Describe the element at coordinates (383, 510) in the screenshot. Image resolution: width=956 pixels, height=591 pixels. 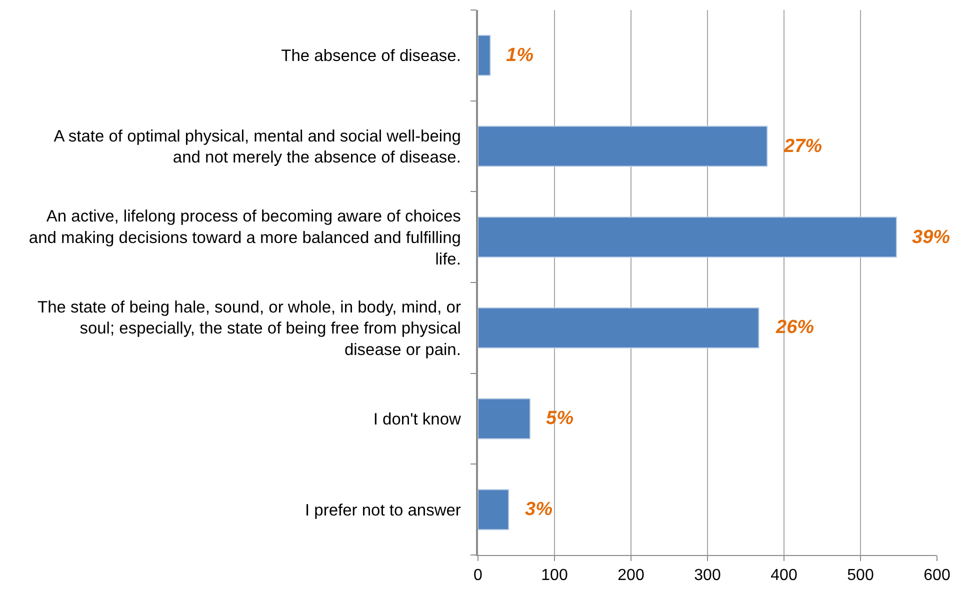
I see `y-tick-label: I prefer not to answer` at that location.